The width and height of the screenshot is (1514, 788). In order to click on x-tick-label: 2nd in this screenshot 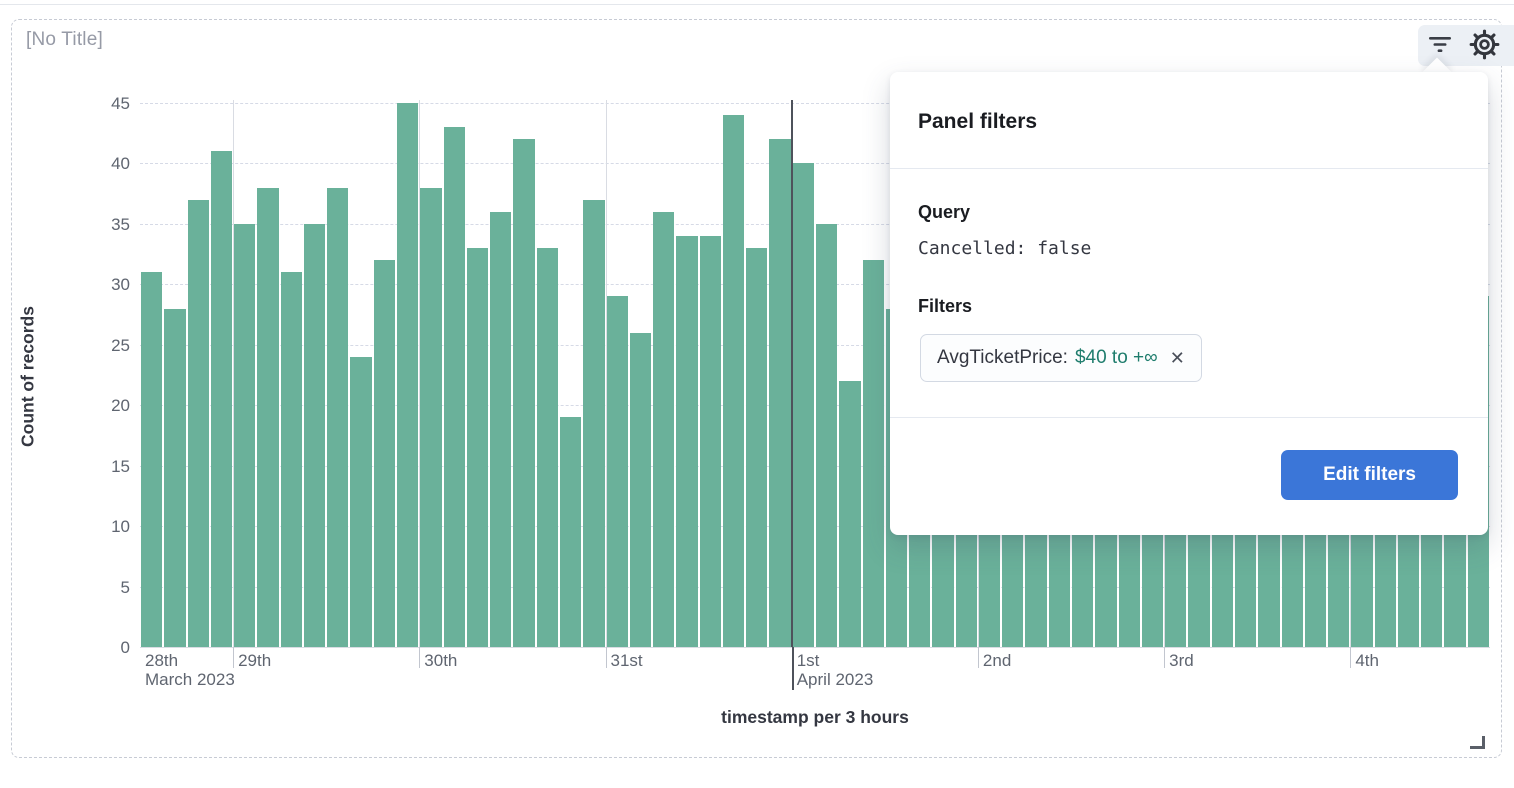, I will do `click(997, 660)`.